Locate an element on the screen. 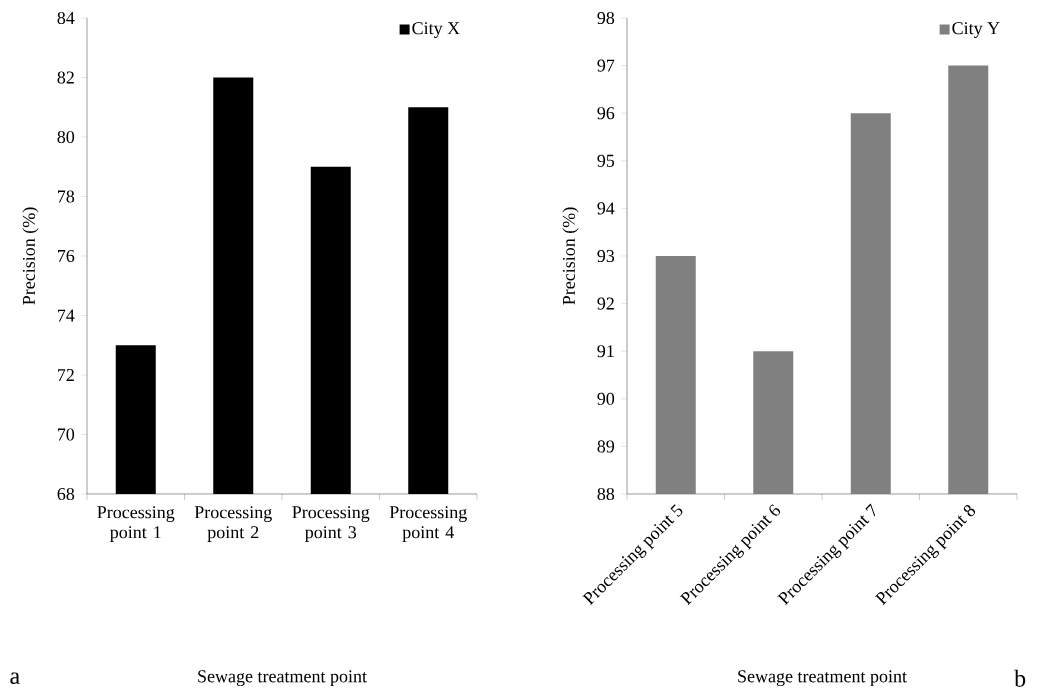 Image resolution: width=1040 pixels, height=693 pixels. y-tick-label: 98 is located at coordinates (606, 18).